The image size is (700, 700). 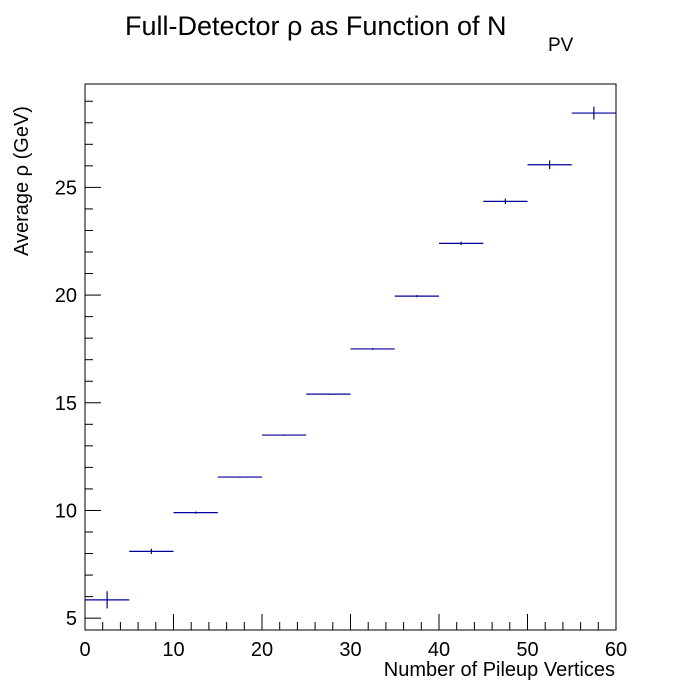 I want to click on x-tick-label: 20, so click(x=262, y=650).